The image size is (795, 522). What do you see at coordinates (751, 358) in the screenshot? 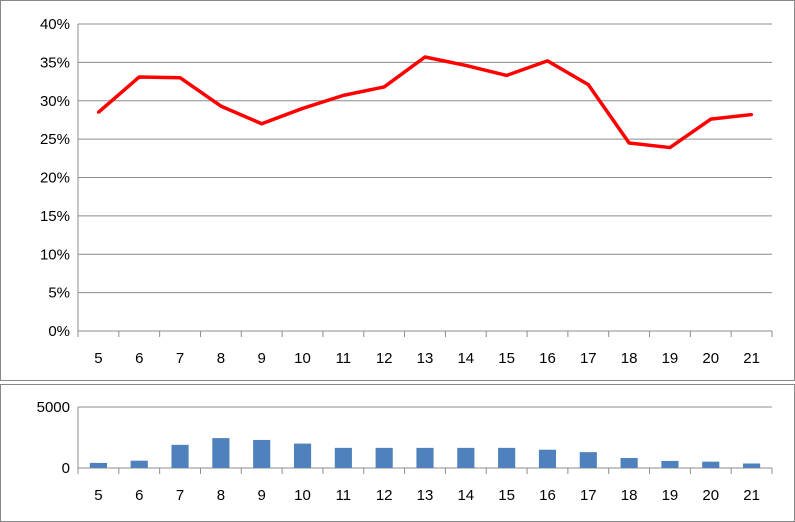
I see `line-chart-x-tick-label: 21` at bounding box center [751, 358].